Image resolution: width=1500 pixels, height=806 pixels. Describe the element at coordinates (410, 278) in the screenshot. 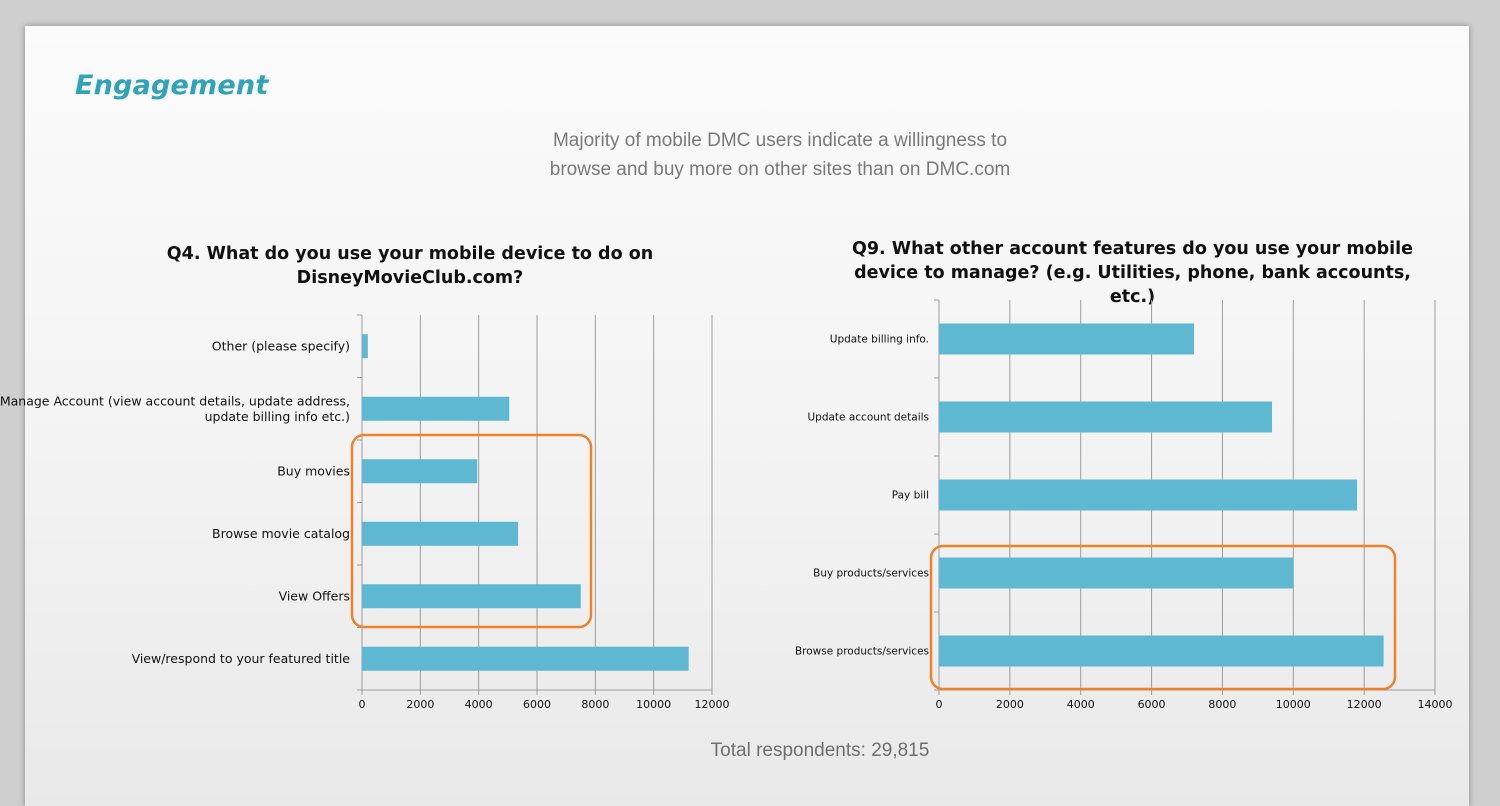

I see `q4-title-line-2: DisneyMovieClub.com?` at that location.